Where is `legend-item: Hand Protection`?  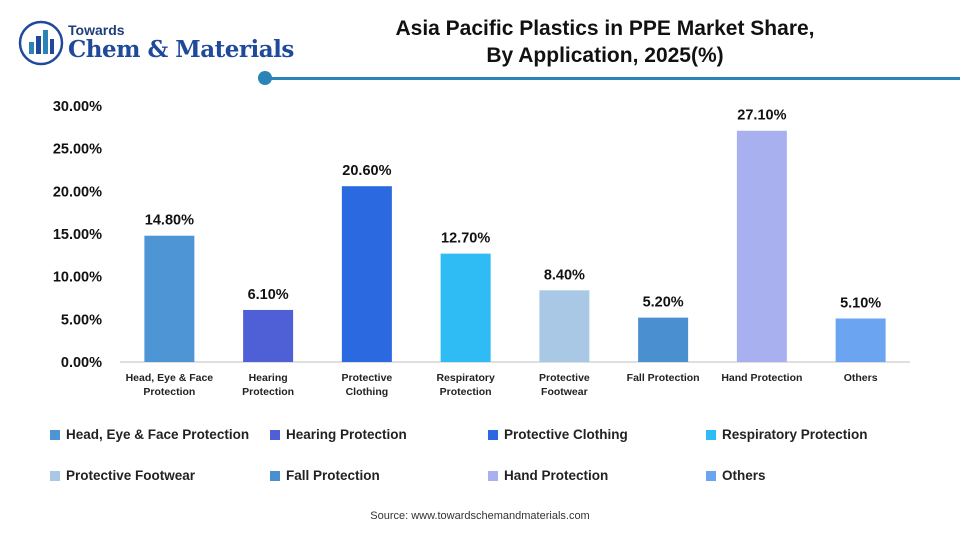 legend-item: Hand Protection is located at coordinates (548, 475).